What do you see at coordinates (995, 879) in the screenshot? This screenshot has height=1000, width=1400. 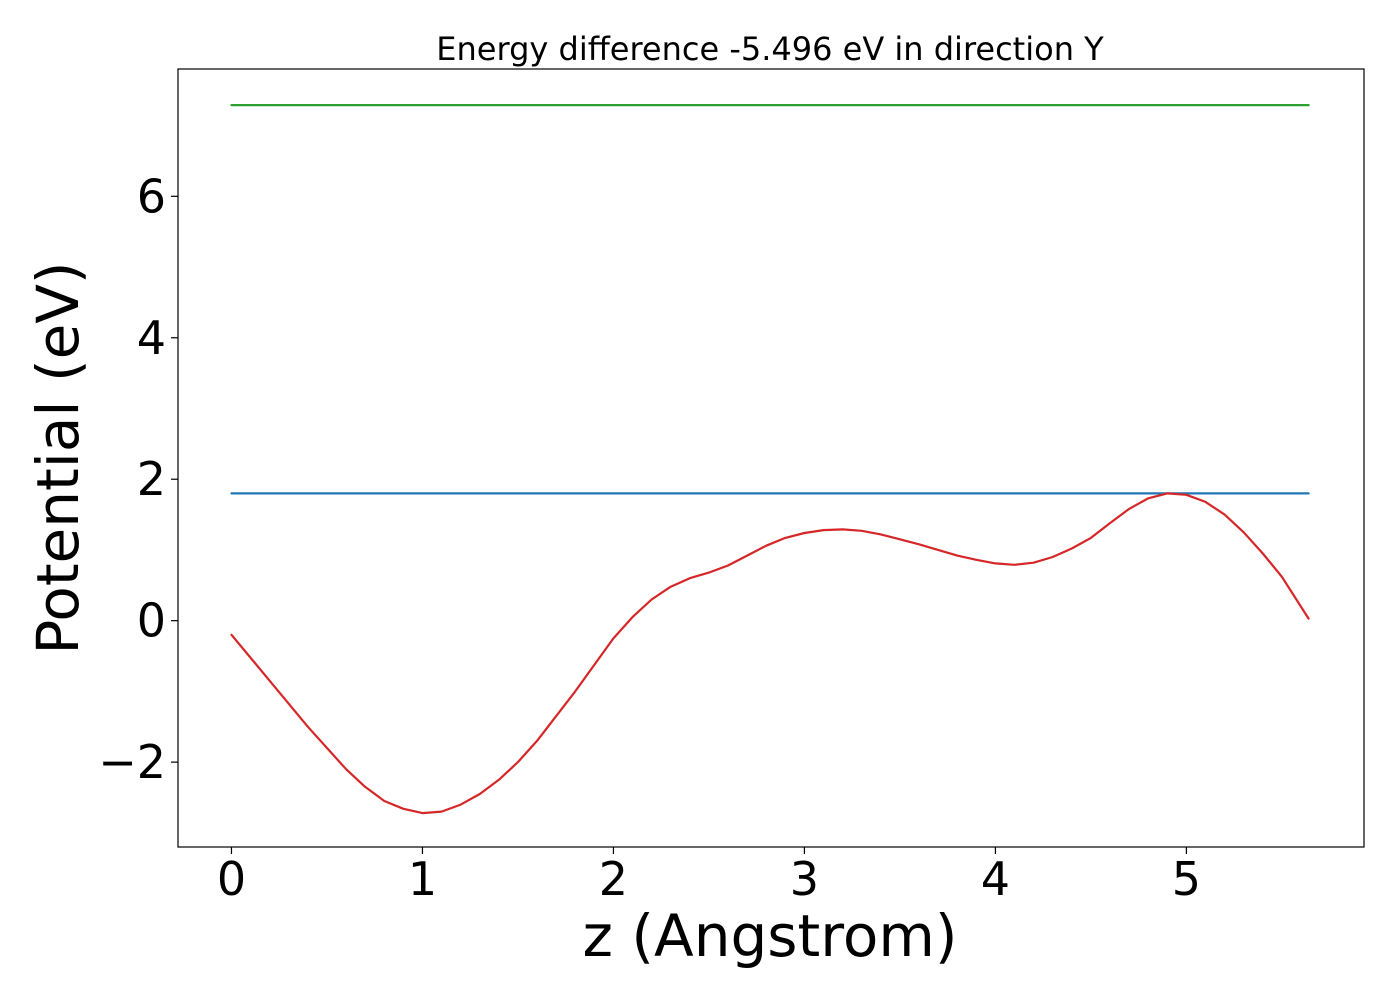 I see `x-tick-label: 4` at bounding box center [995, 879].